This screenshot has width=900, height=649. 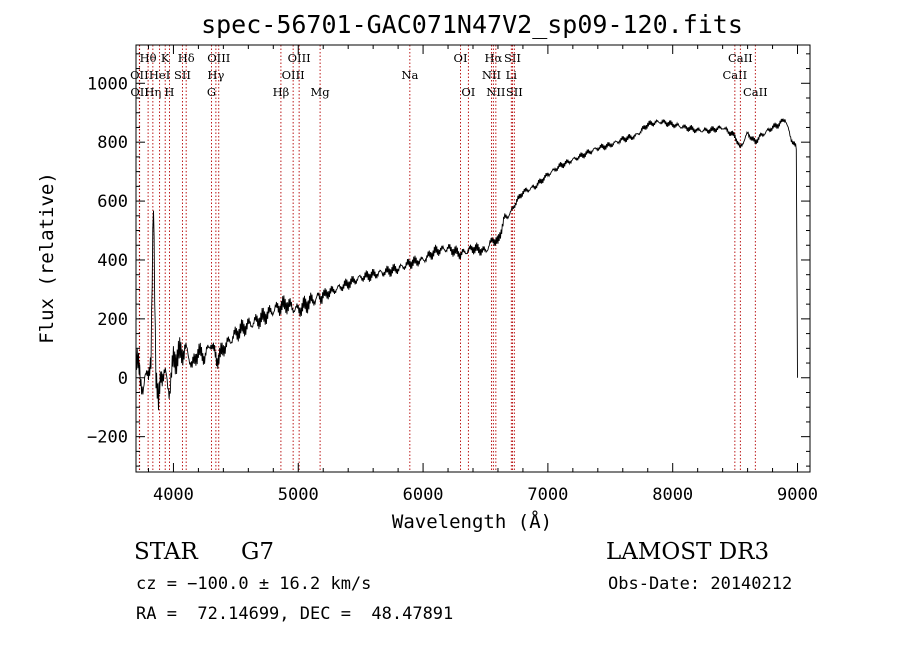 I want to click on line-label-17: OI, so click(x=461, y=58).